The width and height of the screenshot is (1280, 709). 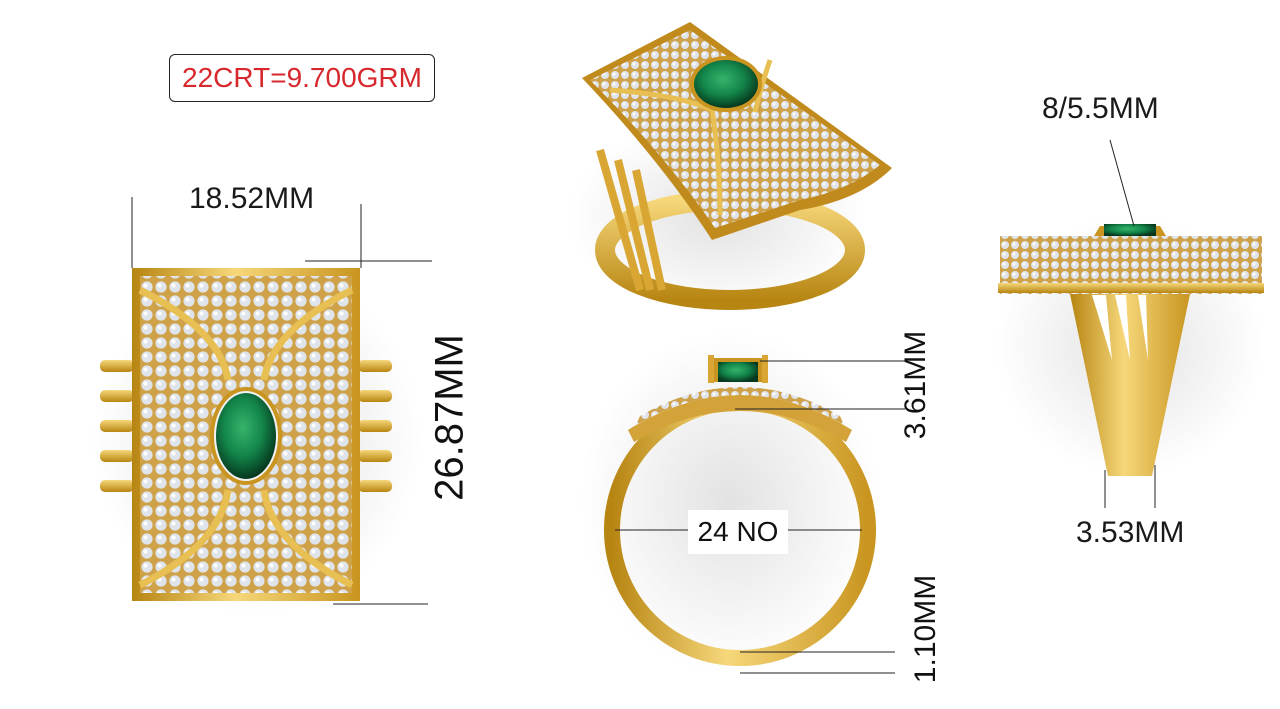 I want to click on top-height-label: 3.61MM, so click(x=915, y=385).